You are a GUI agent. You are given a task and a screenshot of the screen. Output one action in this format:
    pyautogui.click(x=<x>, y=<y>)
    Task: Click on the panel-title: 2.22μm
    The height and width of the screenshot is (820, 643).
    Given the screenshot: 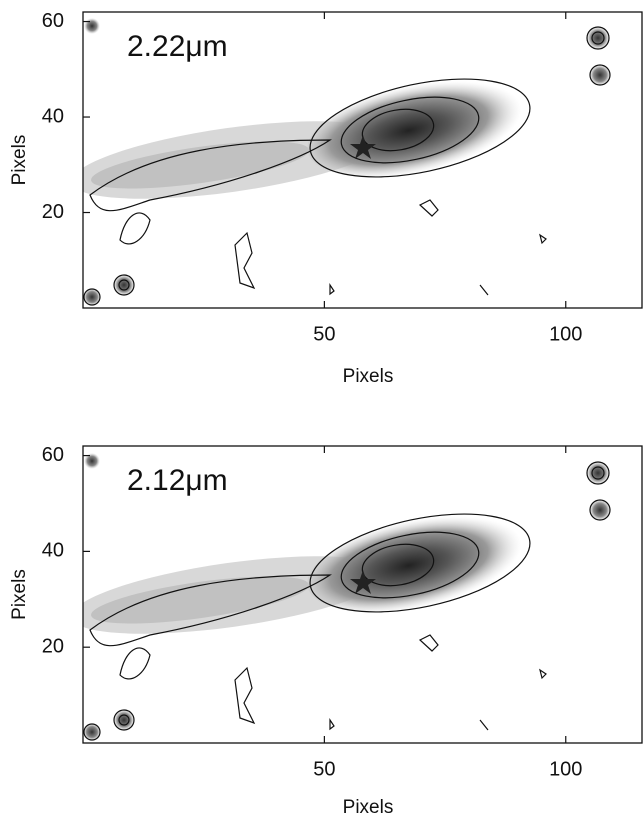 What is the action you would take?
    pyautogui.click(x=177, y=46)
    